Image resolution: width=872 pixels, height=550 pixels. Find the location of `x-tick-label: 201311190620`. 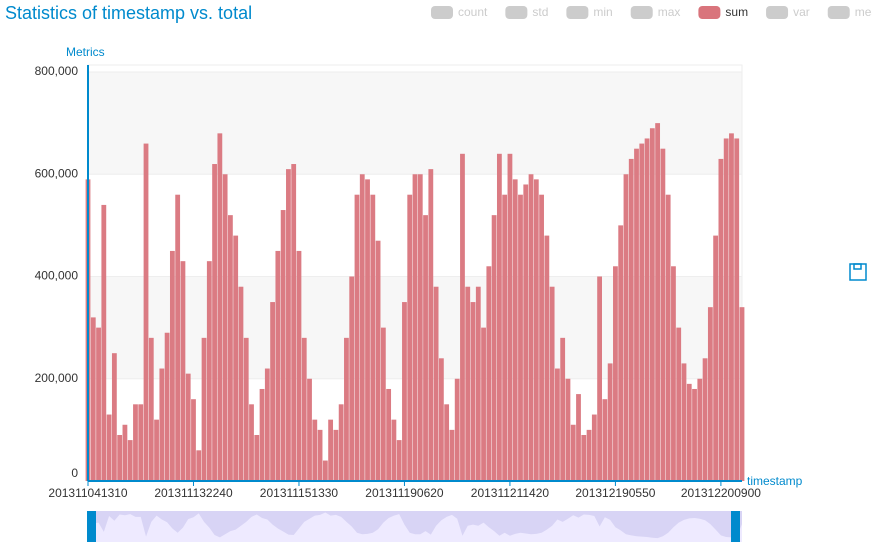

x-tick-label: 201311190620 is located at coordinates (404, 493).